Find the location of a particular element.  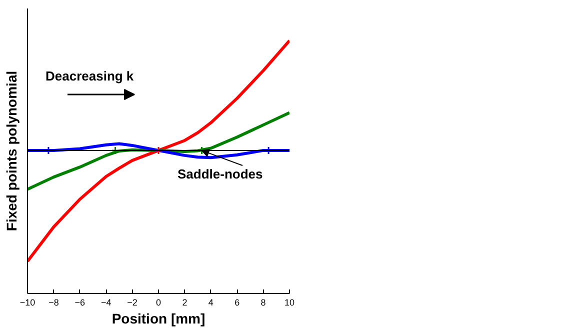

x-axis-title: Position [mm] is located at coordinates (159, 318).